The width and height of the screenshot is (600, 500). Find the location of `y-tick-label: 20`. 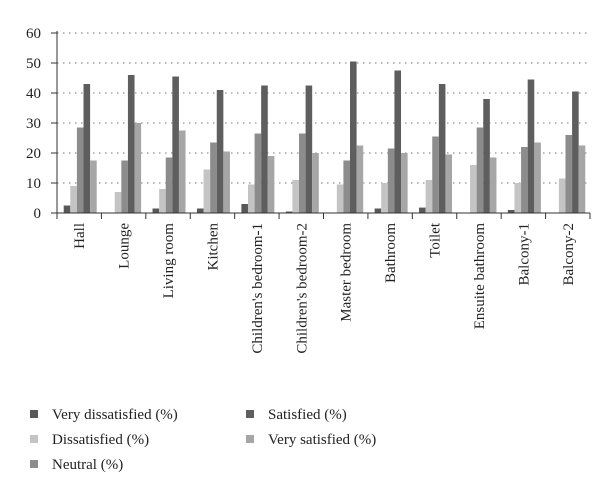

y-tick-label: 20 is located at coordinates (33, 154).